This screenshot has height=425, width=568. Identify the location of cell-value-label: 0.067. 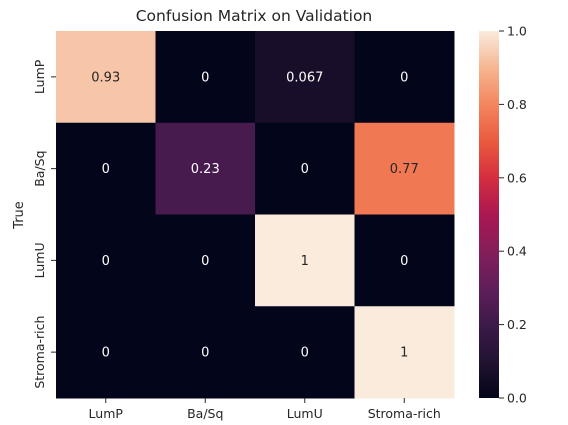
(304, 77).